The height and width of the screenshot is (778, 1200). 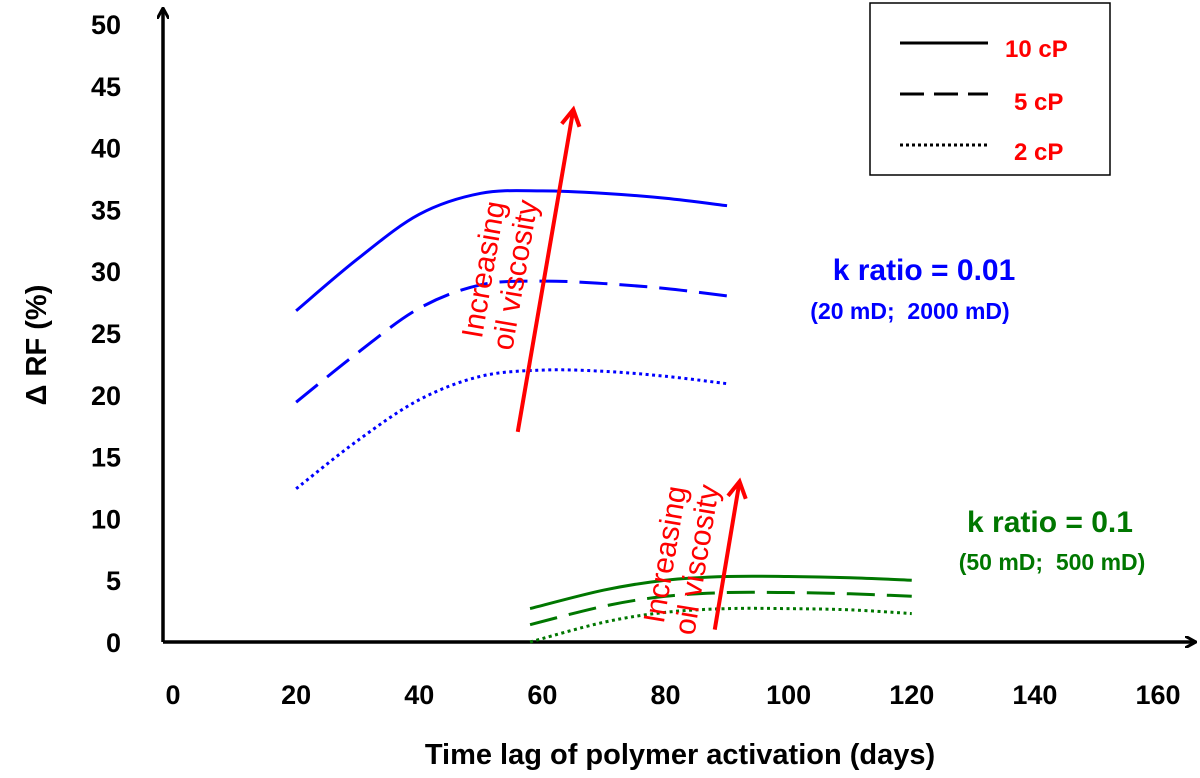 What do you see at coordinates (106, 519) in the screenshot?
I see `y-tick-label: 10` at bounding box center [106, 519].